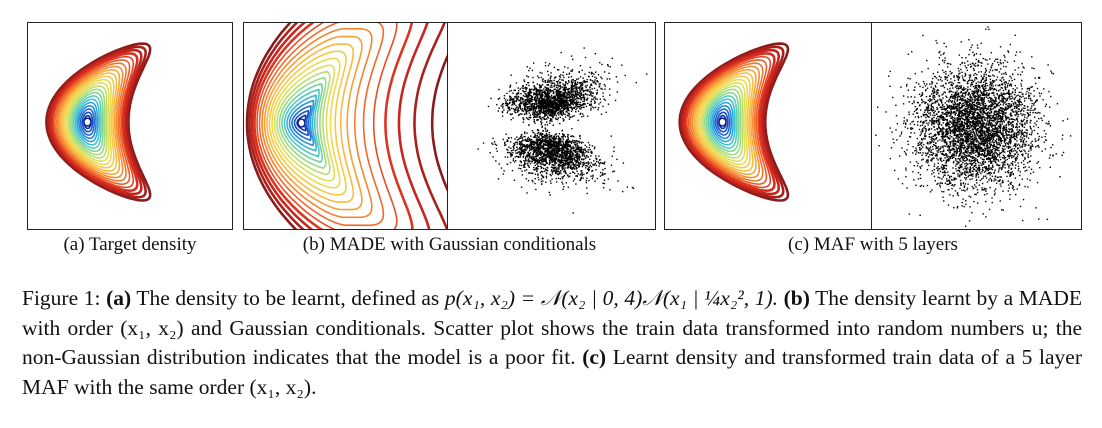 The width and height of the screenshot is (1102, 428). What do you see at coordinates (119, 298) in the screenshot?
I see `caption-label-a: (a)` at bounding box center [119, 298].